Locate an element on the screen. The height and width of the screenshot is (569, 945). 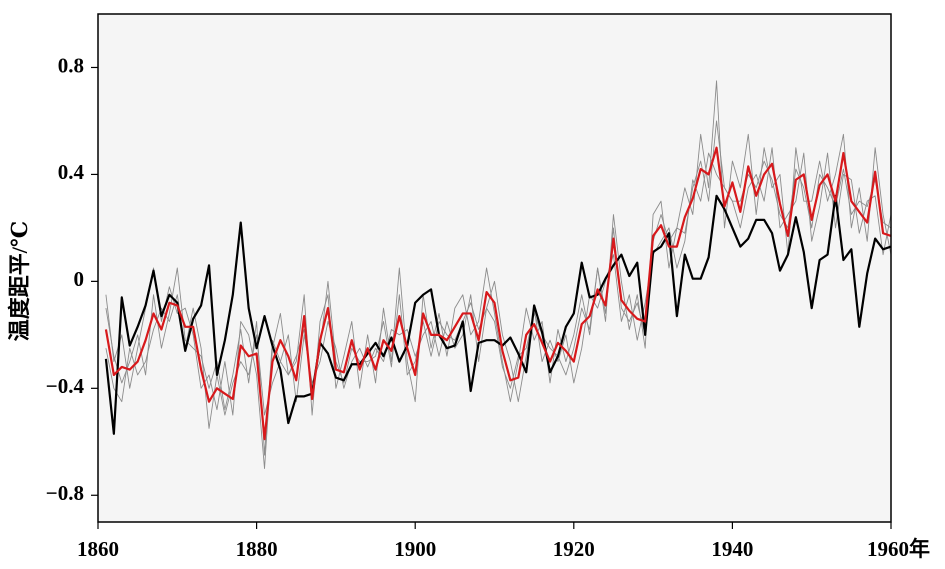
x-tick-label: 1880 is located at coordinates (257, 549).